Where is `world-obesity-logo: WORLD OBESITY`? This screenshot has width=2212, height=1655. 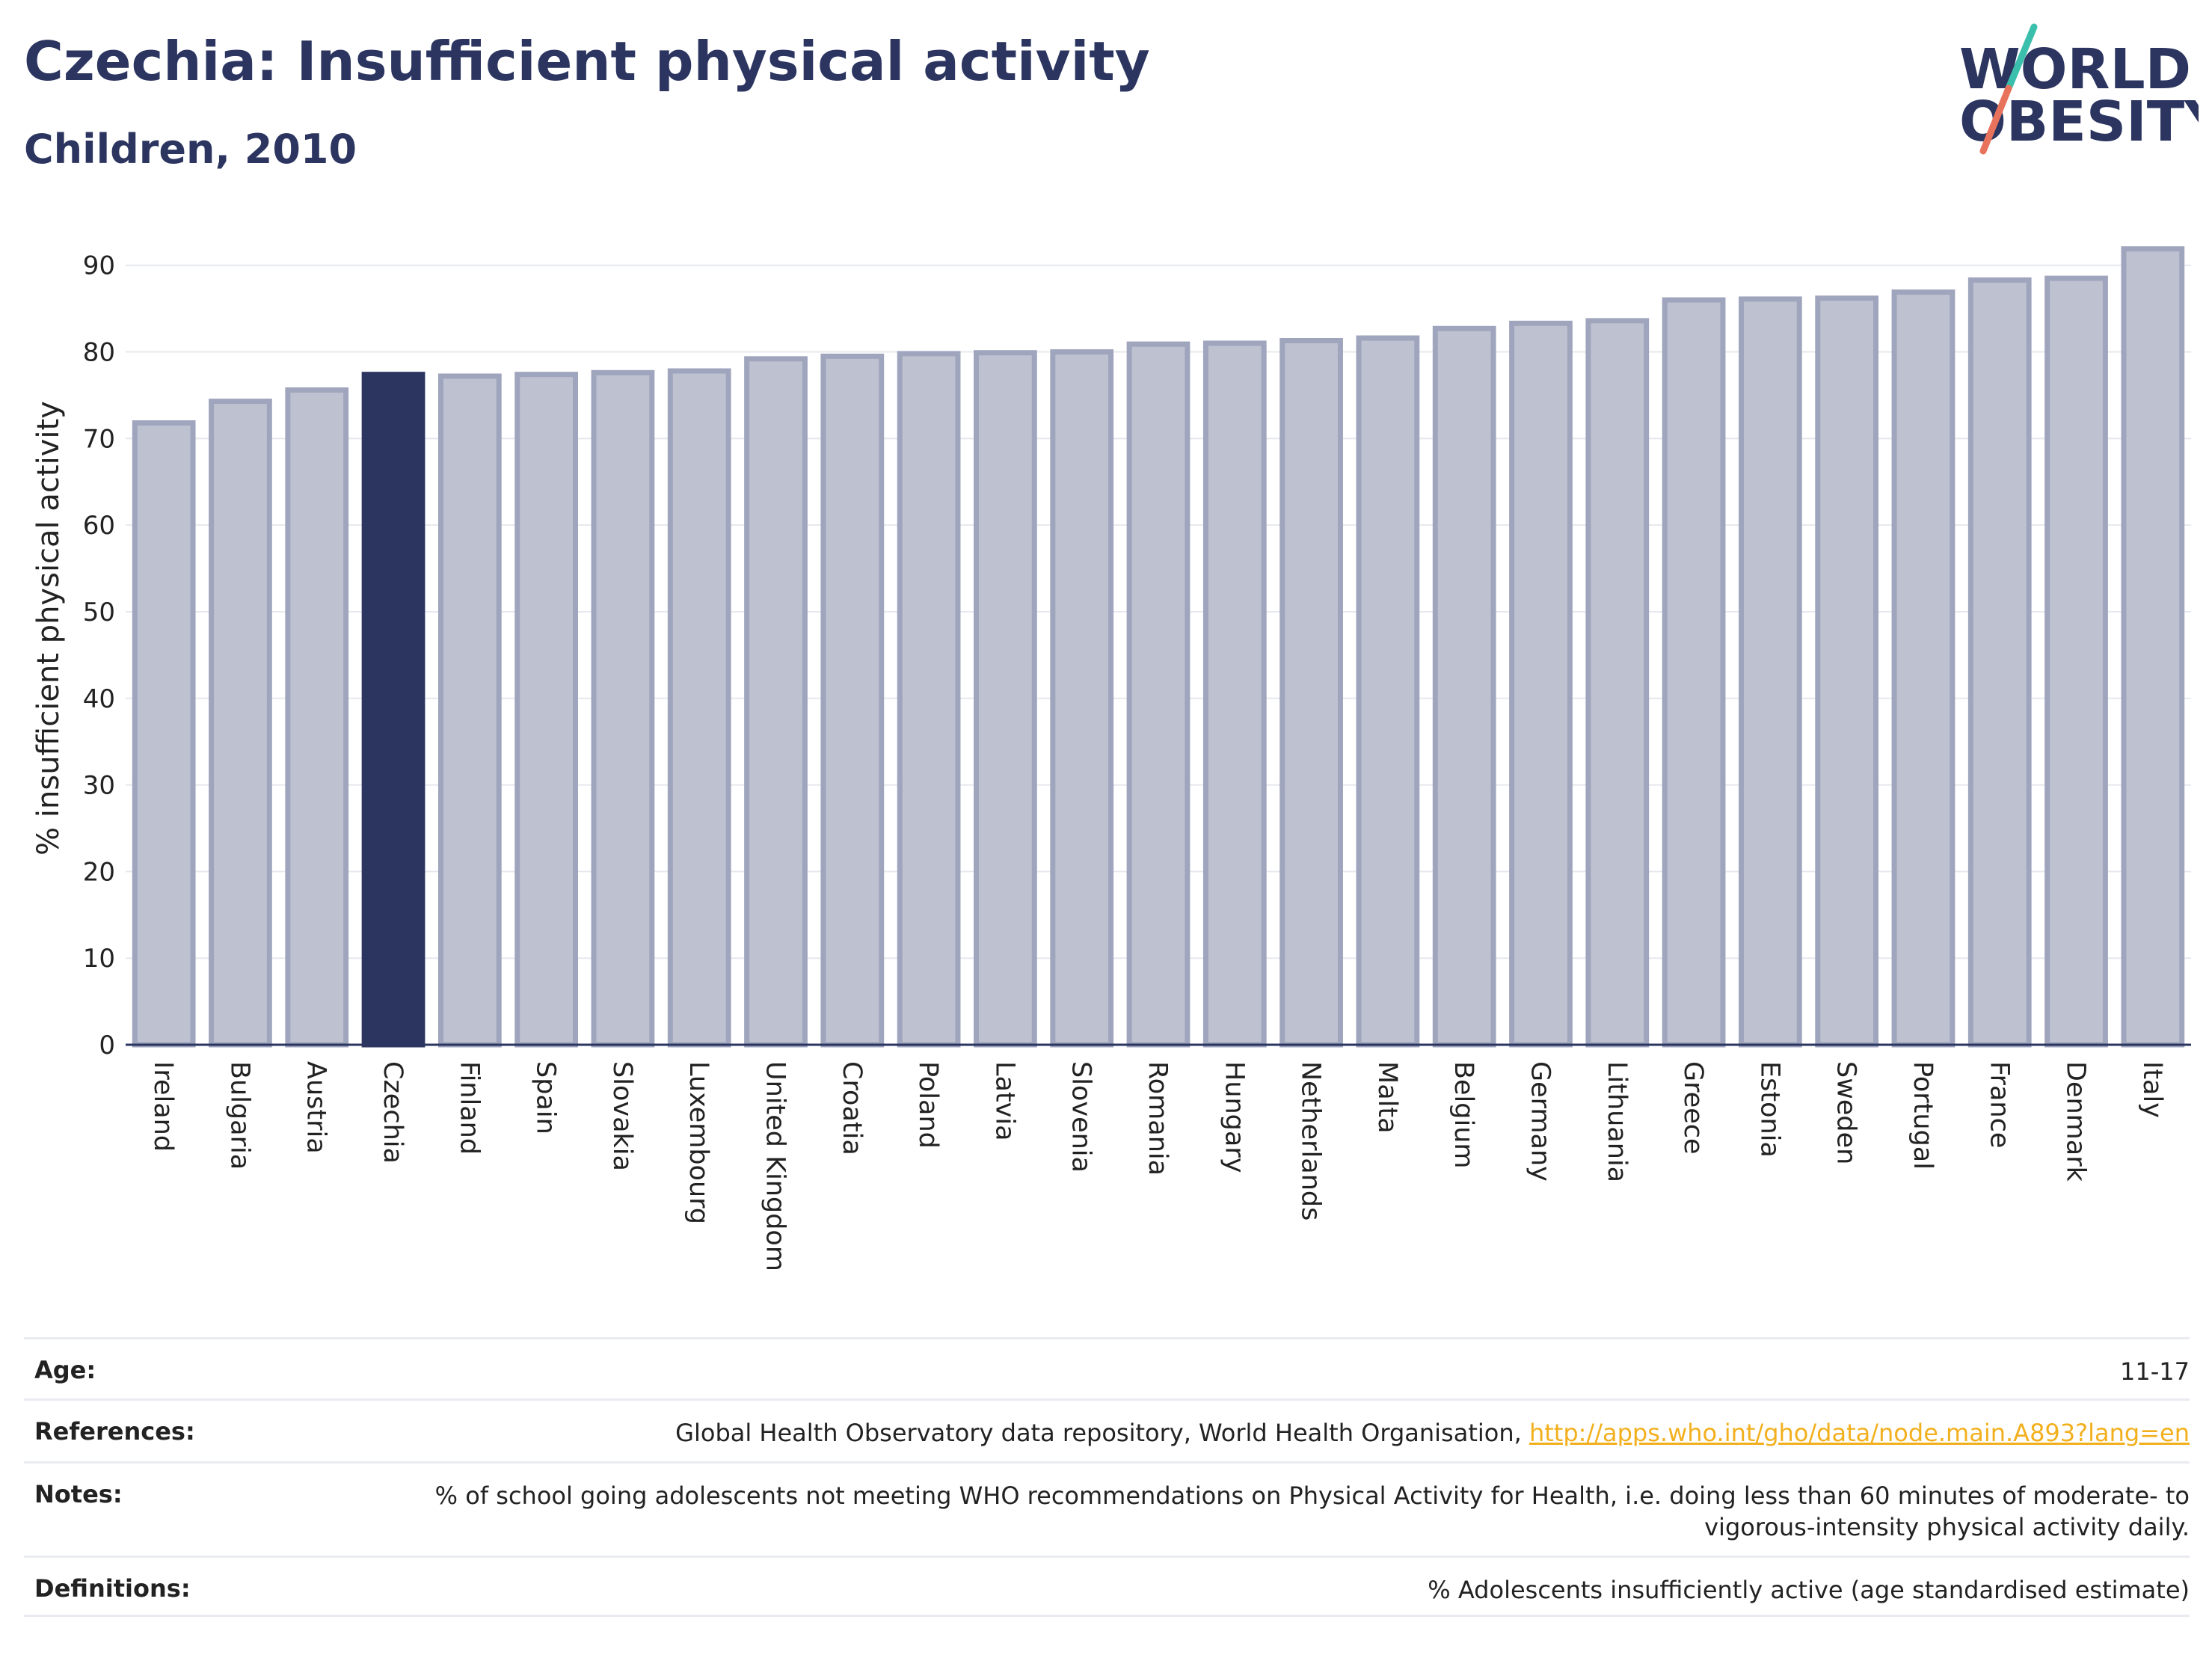 world-obesity-logo: WORLD OBESITY is located at coordinates (2079, 89).